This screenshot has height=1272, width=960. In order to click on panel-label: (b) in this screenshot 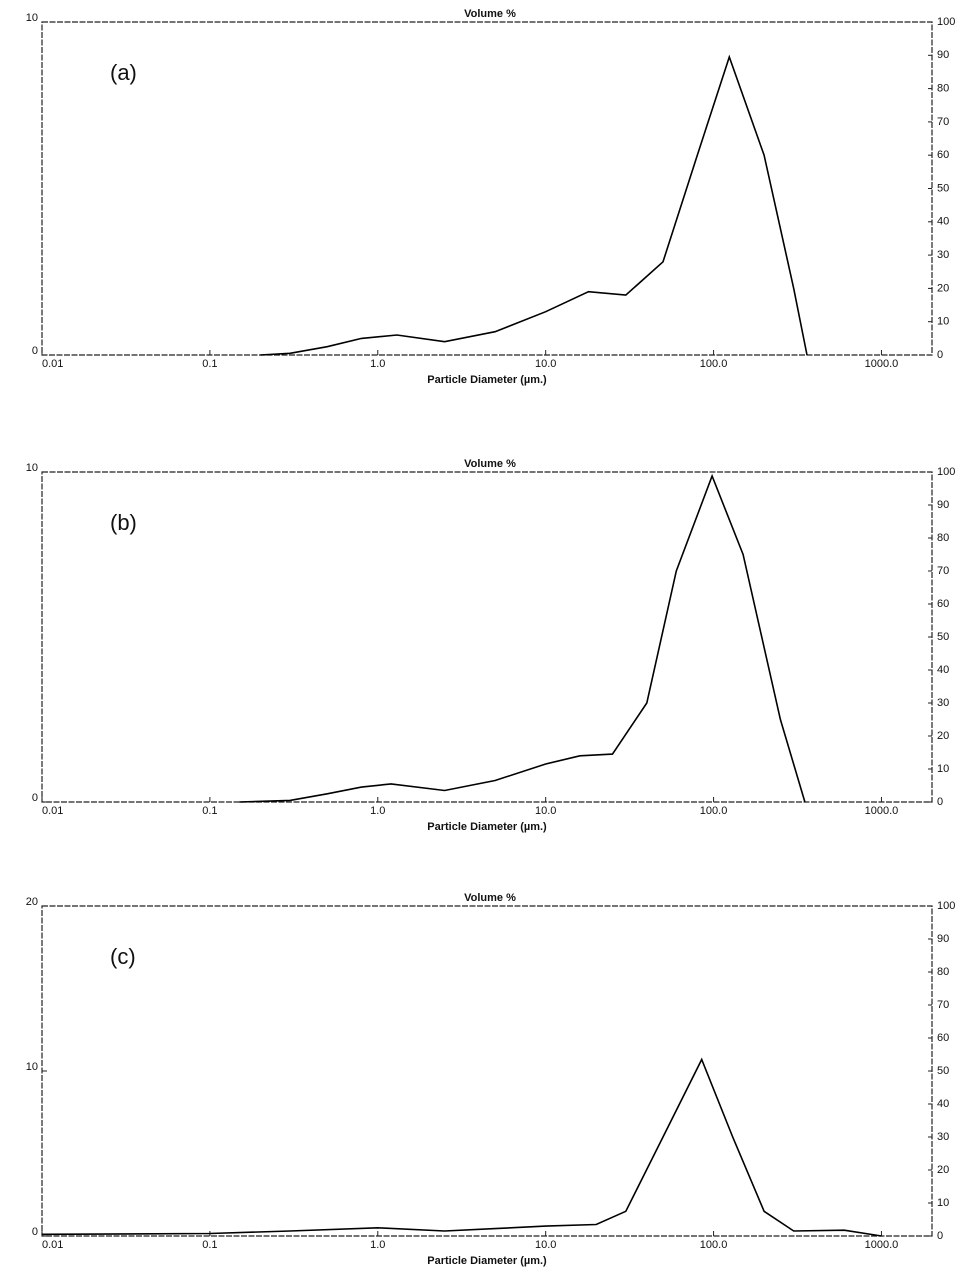, I will do `click(123, 522)`.